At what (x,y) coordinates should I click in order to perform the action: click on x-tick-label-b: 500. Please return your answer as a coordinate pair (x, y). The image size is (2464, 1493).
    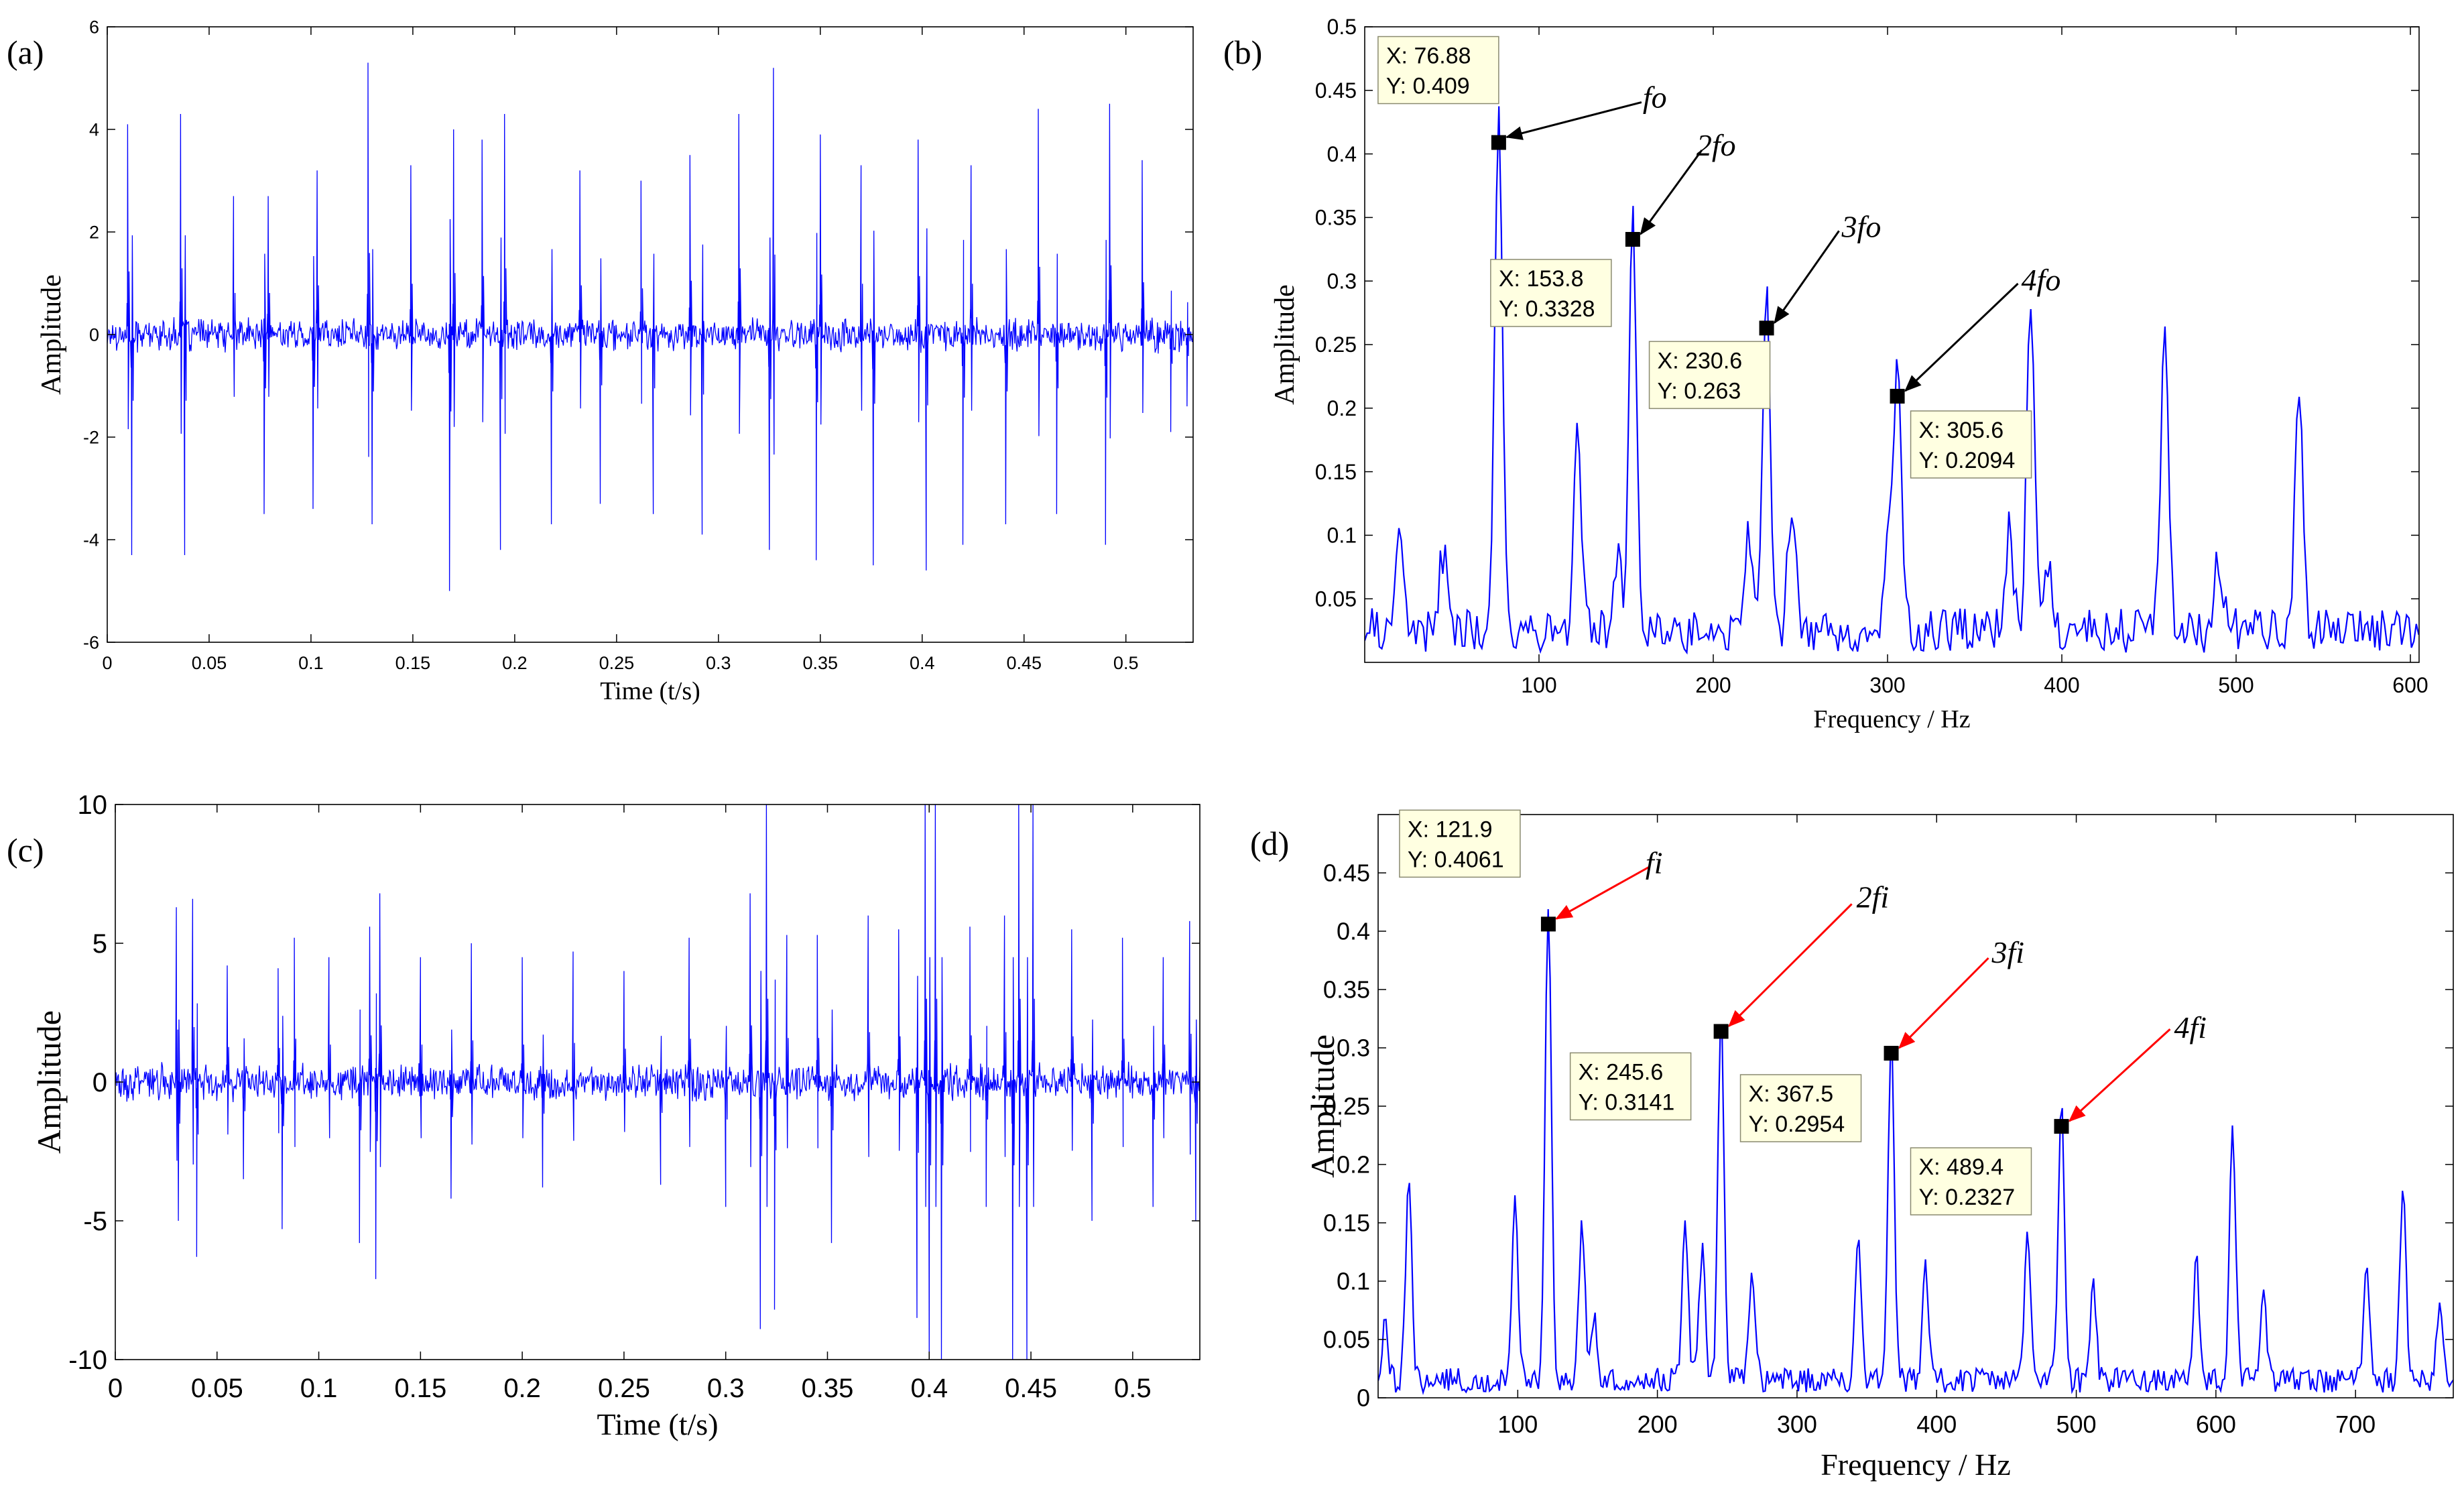
    Looking at the image, I should click on (2236, 685).